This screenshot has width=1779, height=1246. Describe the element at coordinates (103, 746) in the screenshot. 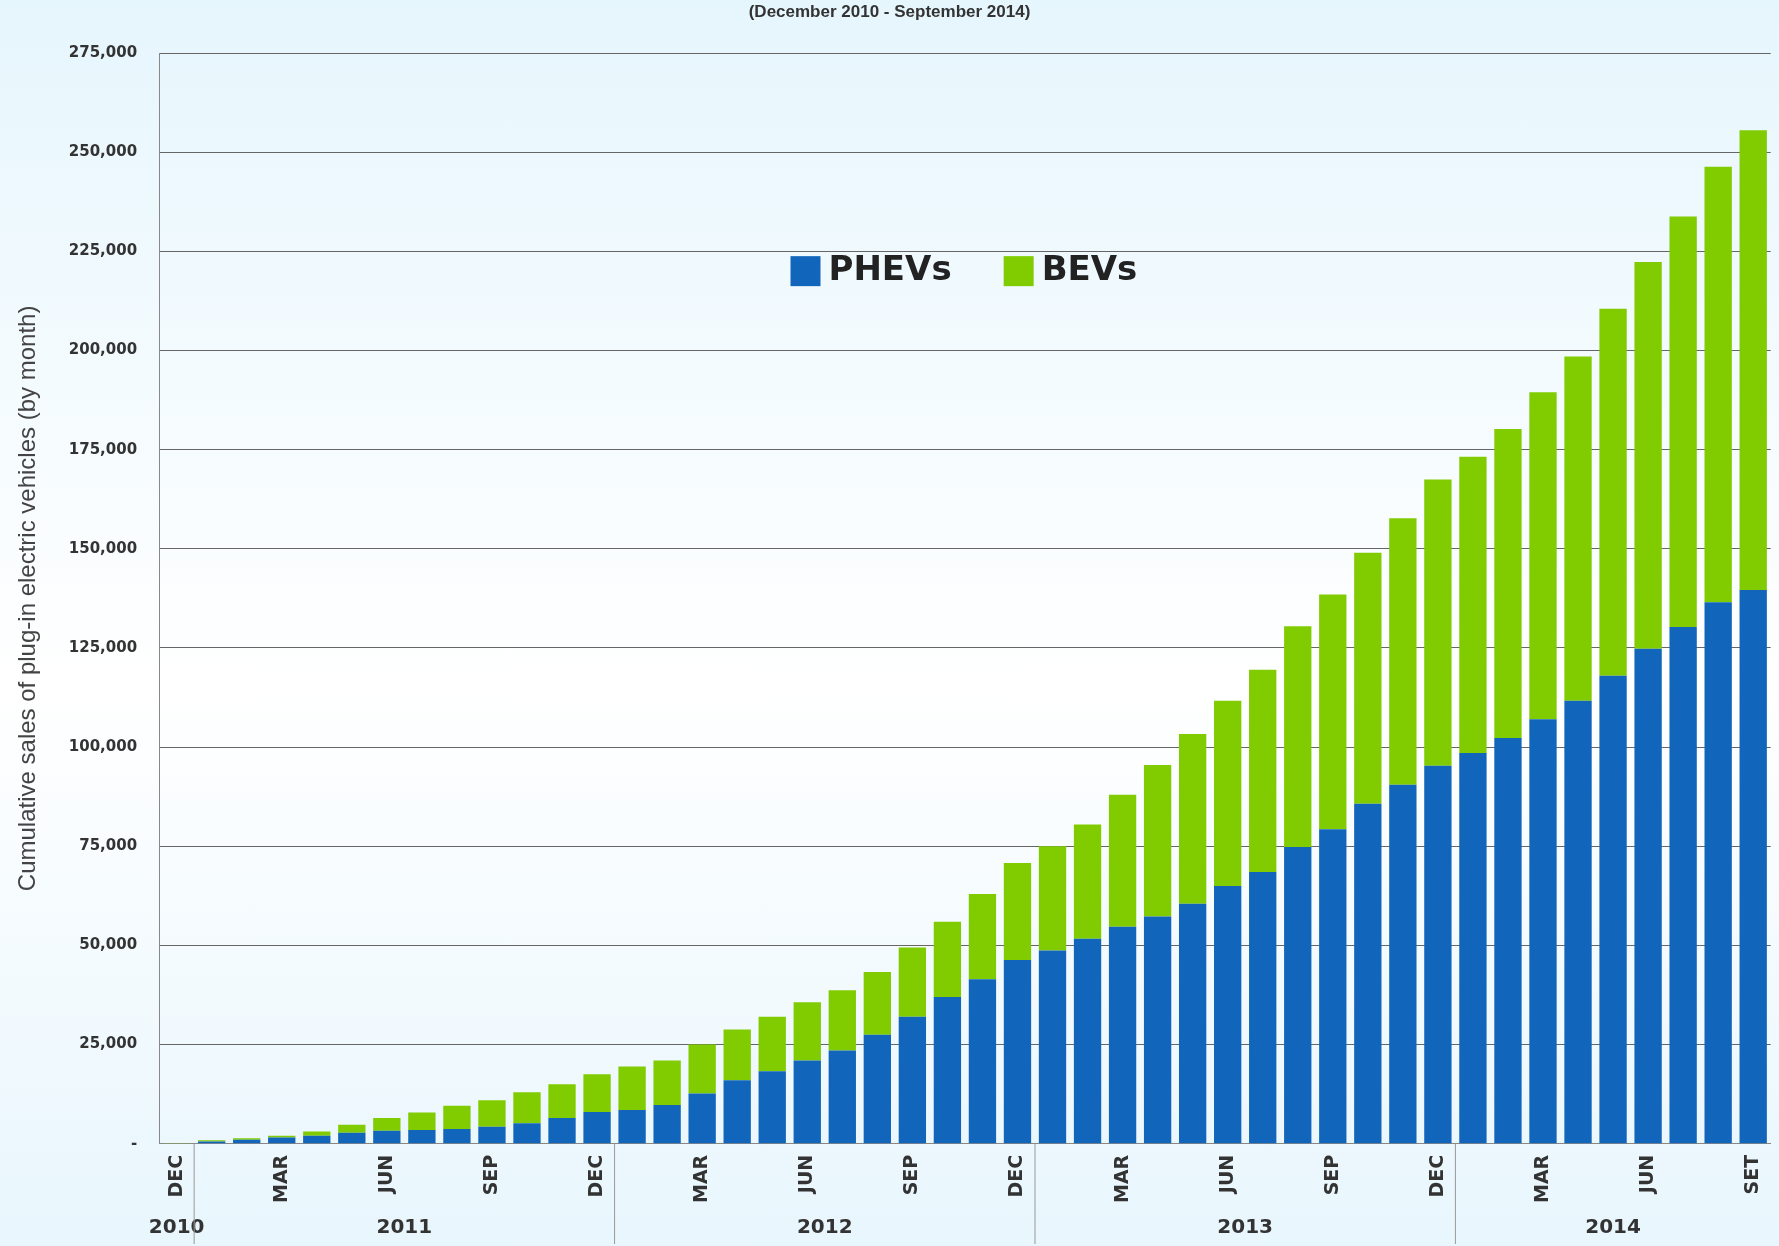

I see `y-tick-label: 100,000` at that location.